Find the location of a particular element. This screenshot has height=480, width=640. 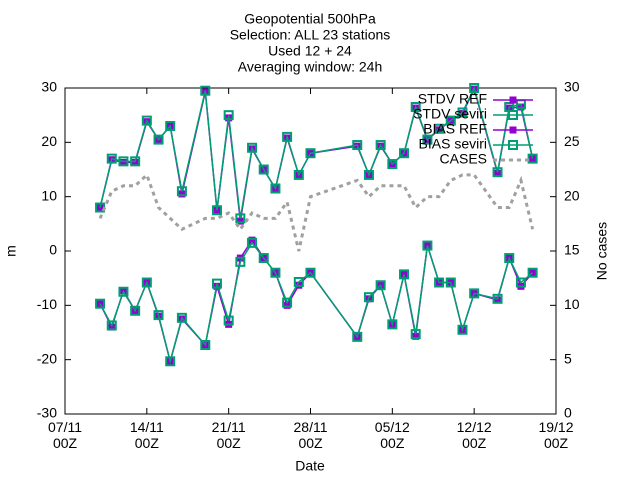

y-tick-label: -20 is located at coordinates (47, 358).